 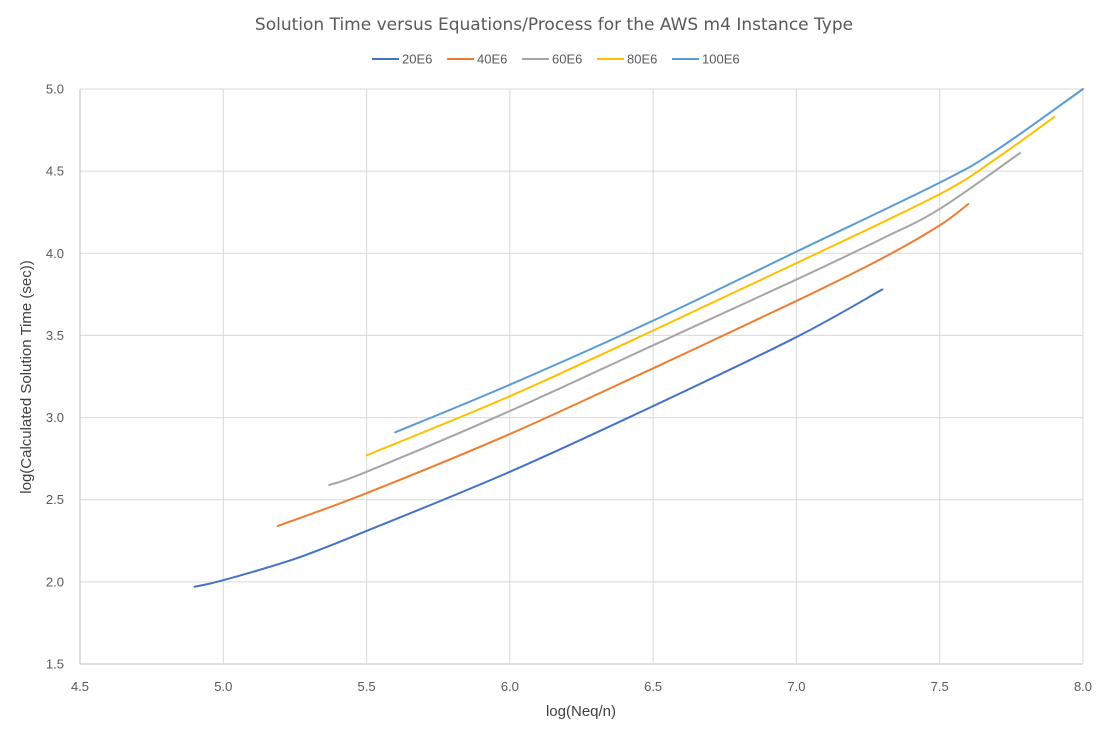 I want to click on x-tick-label-6: 7.5, so click(x=940, y=686).